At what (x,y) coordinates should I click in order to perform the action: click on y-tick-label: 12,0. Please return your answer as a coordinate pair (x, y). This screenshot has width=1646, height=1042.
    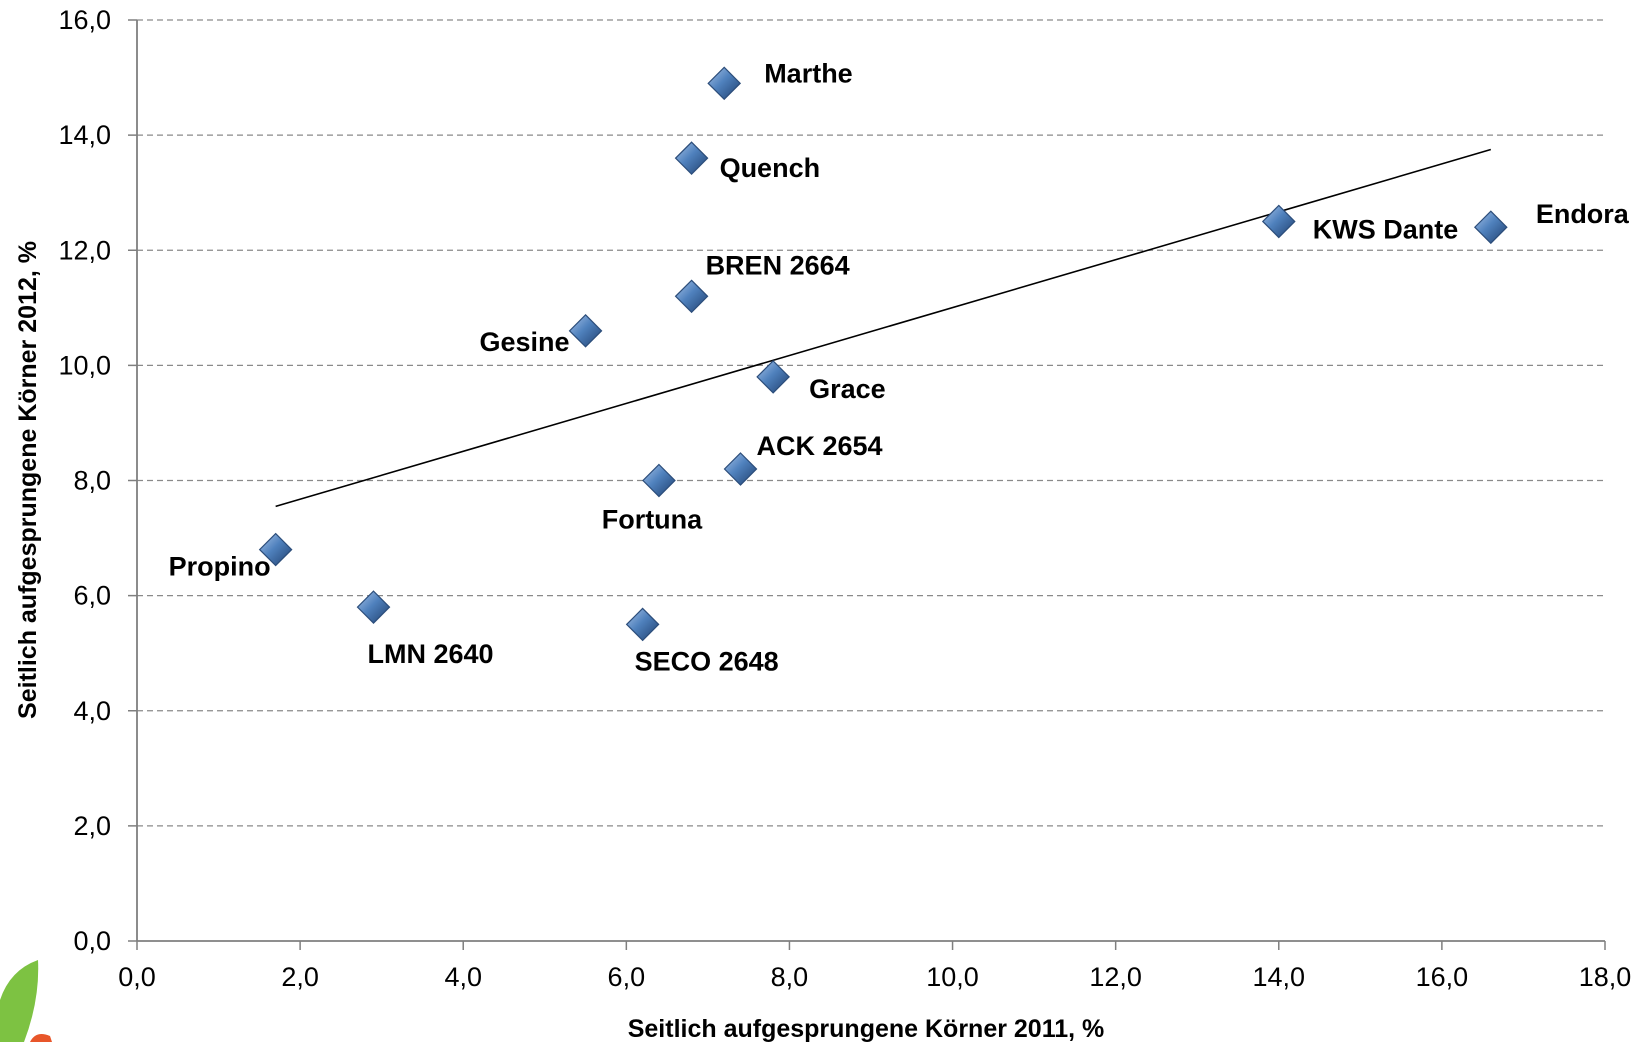
    Looking at the image, I should click on (84, 250).